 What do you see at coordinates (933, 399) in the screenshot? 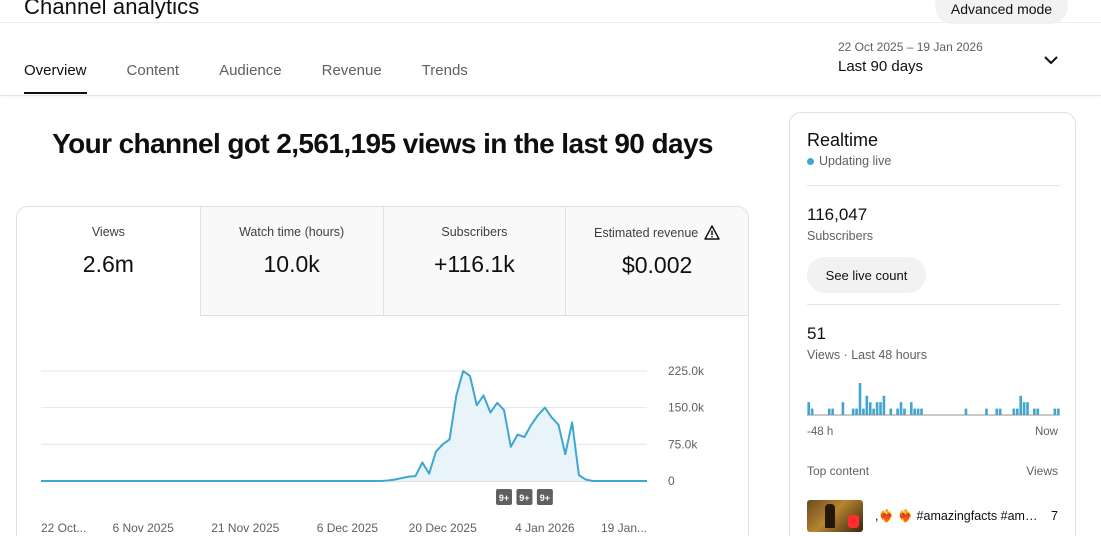
I see `realtime-views-chart` at bounding box center [933, 399].